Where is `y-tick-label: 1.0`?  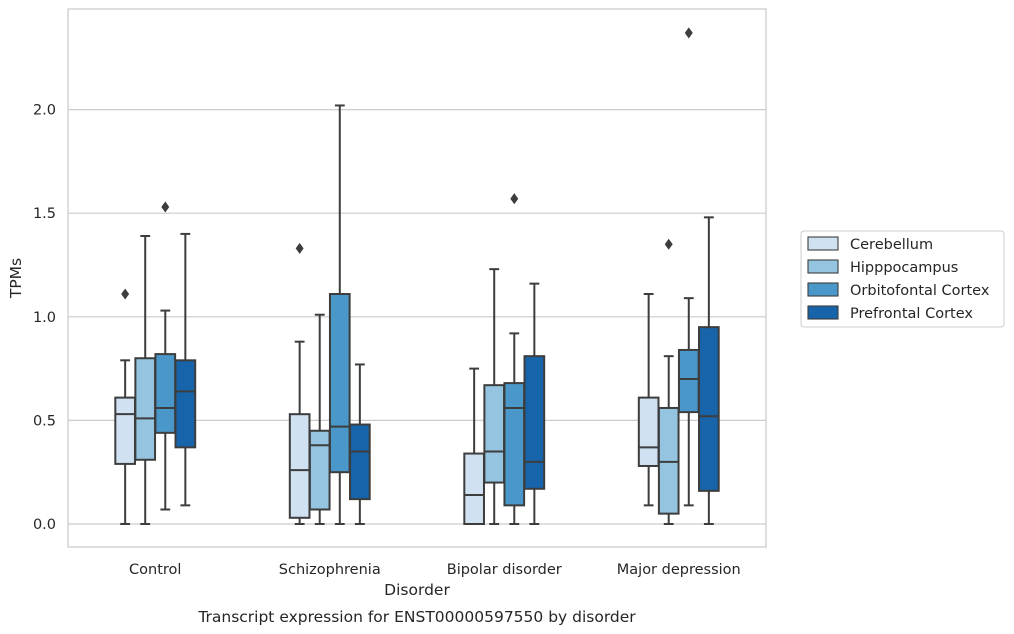 y-tick-label: 1.0 is located at coordinates (44, 318).